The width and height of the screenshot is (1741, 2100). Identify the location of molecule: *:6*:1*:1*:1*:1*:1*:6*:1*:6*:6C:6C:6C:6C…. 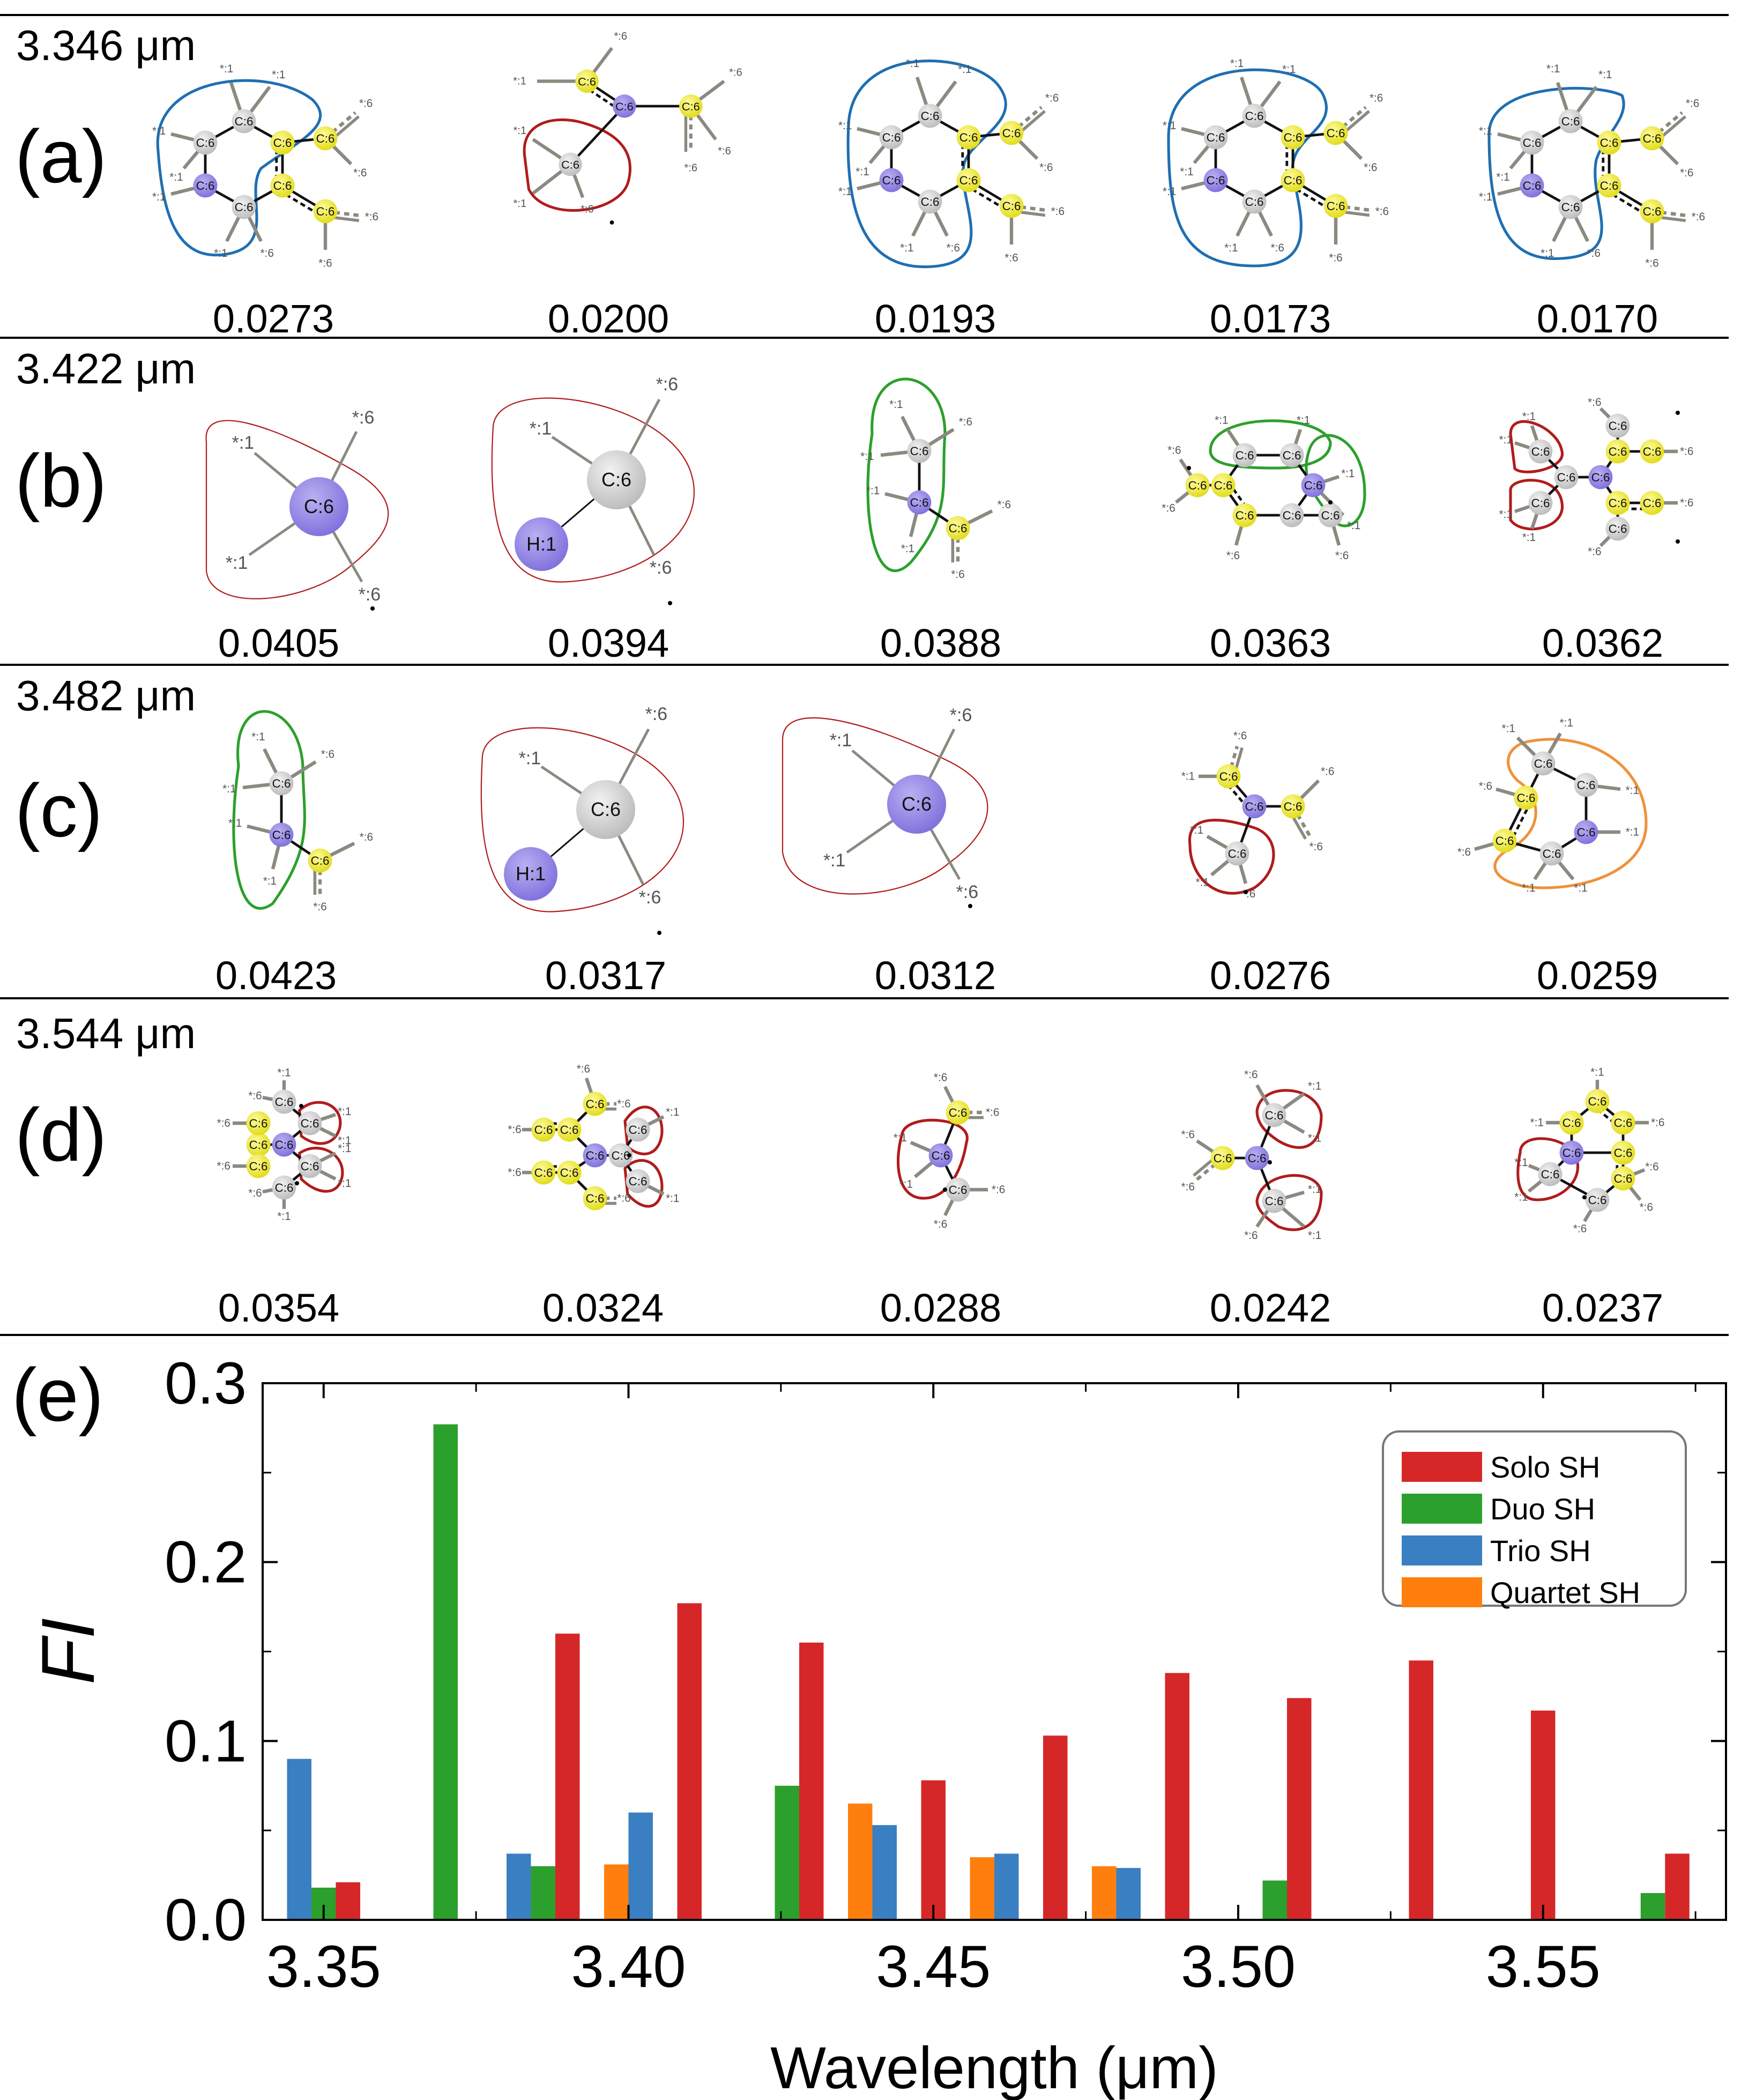
(284, 1144).